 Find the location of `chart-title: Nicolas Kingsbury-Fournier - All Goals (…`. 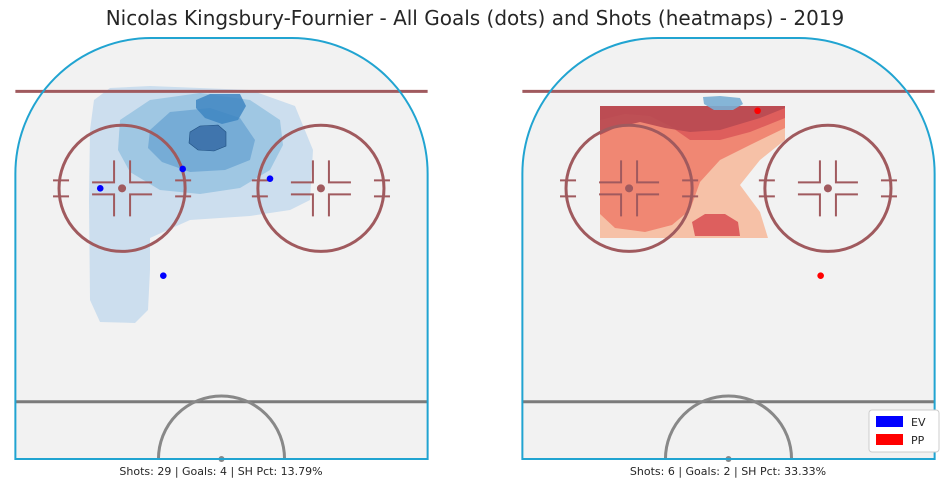

chart-title: Nicolas Kingsbury-Fournier - All Goals (… is located at coordinates (475, 18).